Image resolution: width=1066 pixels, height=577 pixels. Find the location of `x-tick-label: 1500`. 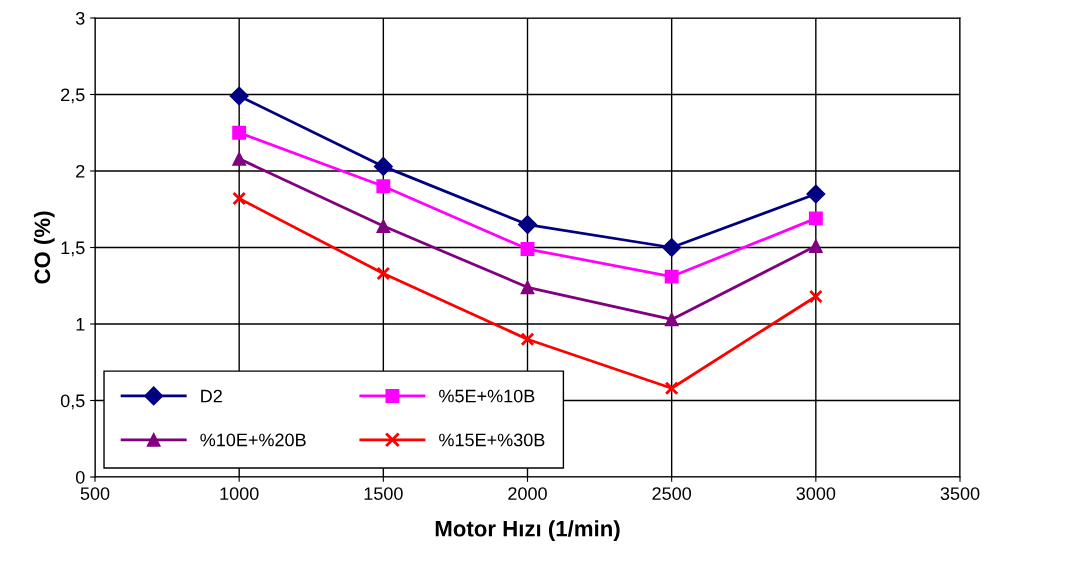

x-tick-label: 1500 is located at coordinates (383, 493).